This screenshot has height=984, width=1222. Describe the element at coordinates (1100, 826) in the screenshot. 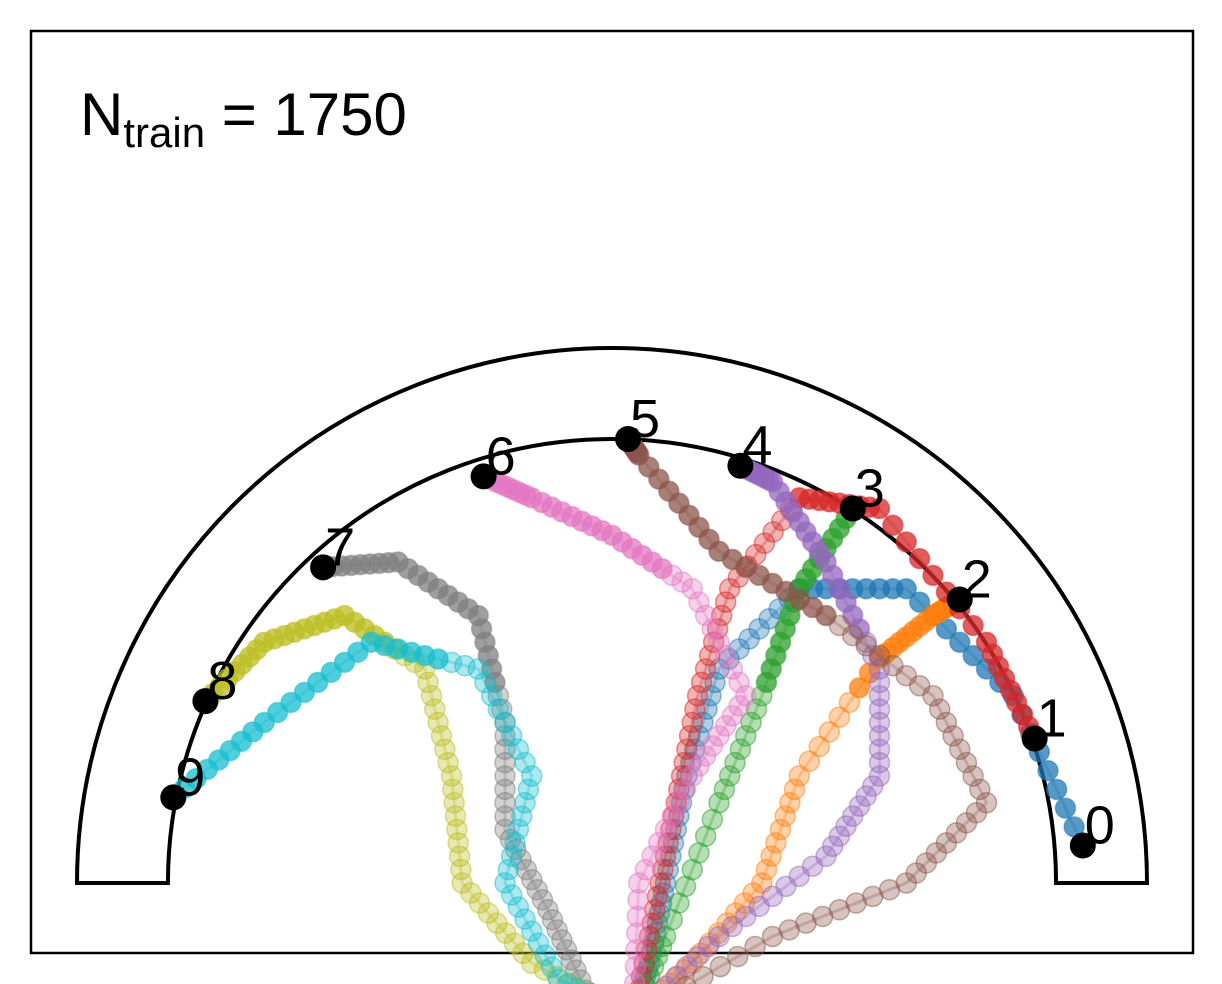

I see `target-label-0: 0` at that location.